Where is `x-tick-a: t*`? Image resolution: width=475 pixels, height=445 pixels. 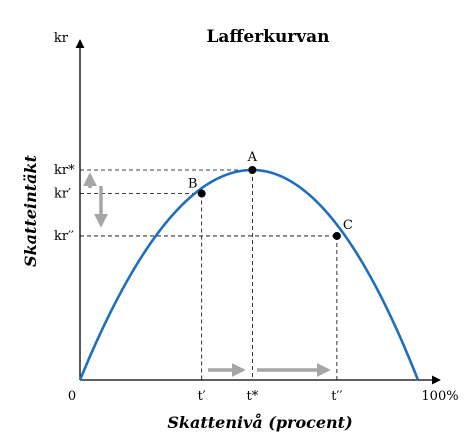 x-tick-a: t* is located at coordinates (253, 396).